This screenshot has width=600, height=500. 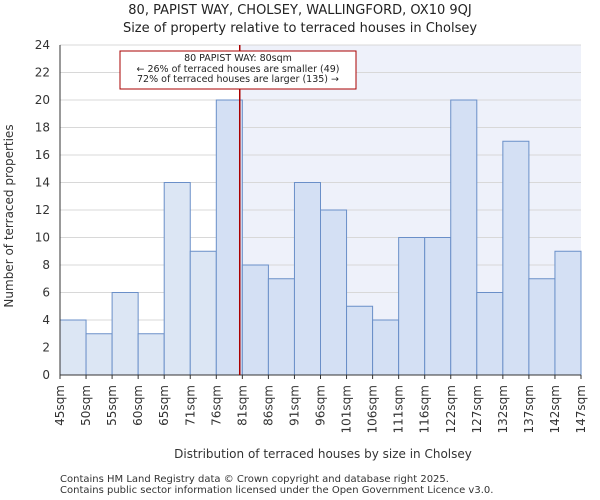 I want to click on x-tick-label: 122sqm, so click(x=451, y=409).